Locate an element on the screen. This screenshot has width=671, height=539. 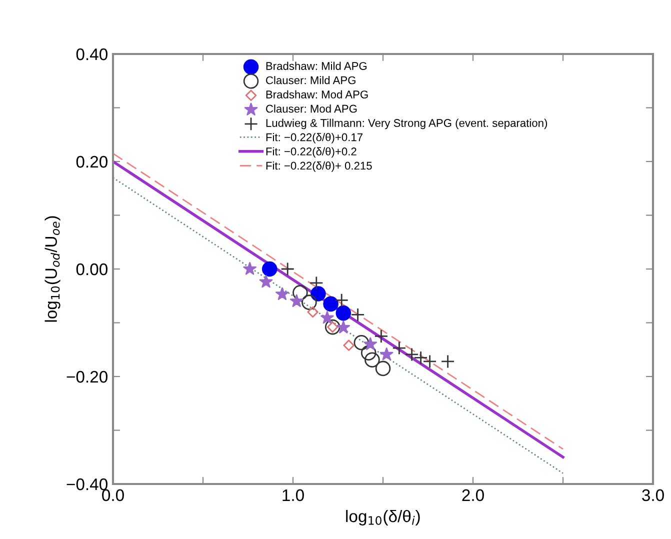
legend-label: Fit: −0.22(δ/θ)+ 0.215 is located at coordinates (319, 167).